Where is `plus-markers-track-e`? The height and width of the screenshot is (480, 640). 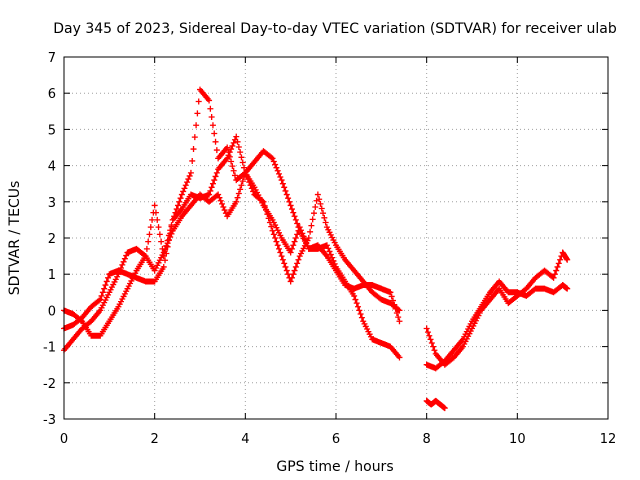
plus-markers-track-e is located at coordinates (497, 325).